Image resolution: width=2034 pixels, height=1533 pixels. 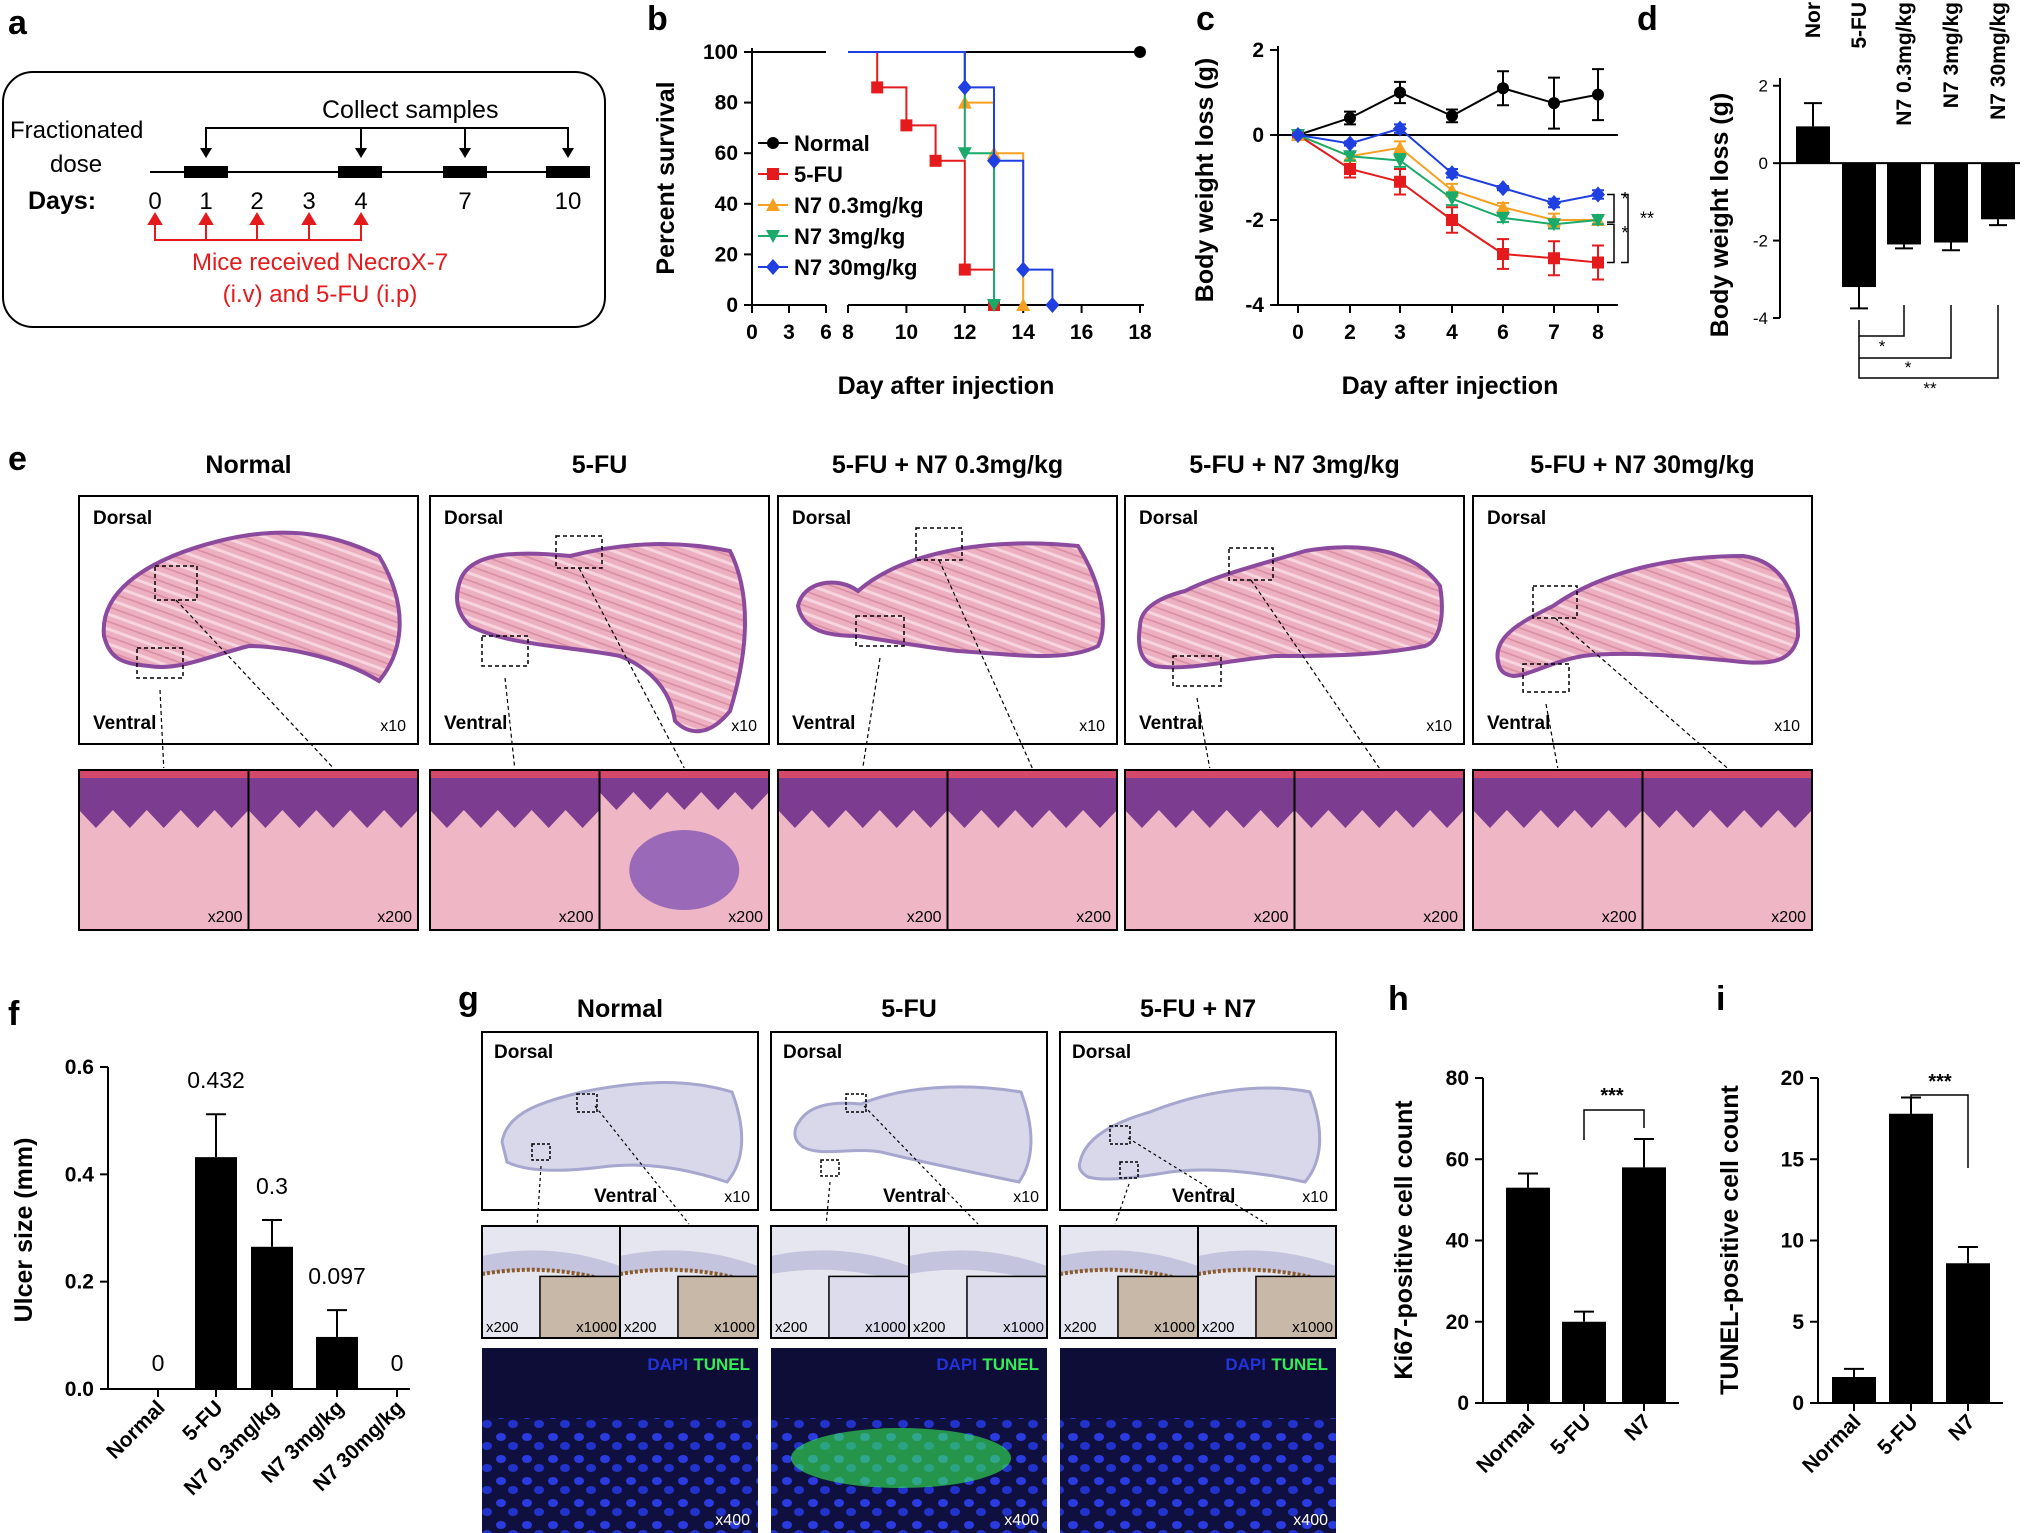 I want to click on y-tick-label: 2, so click(x=1763, y=86).